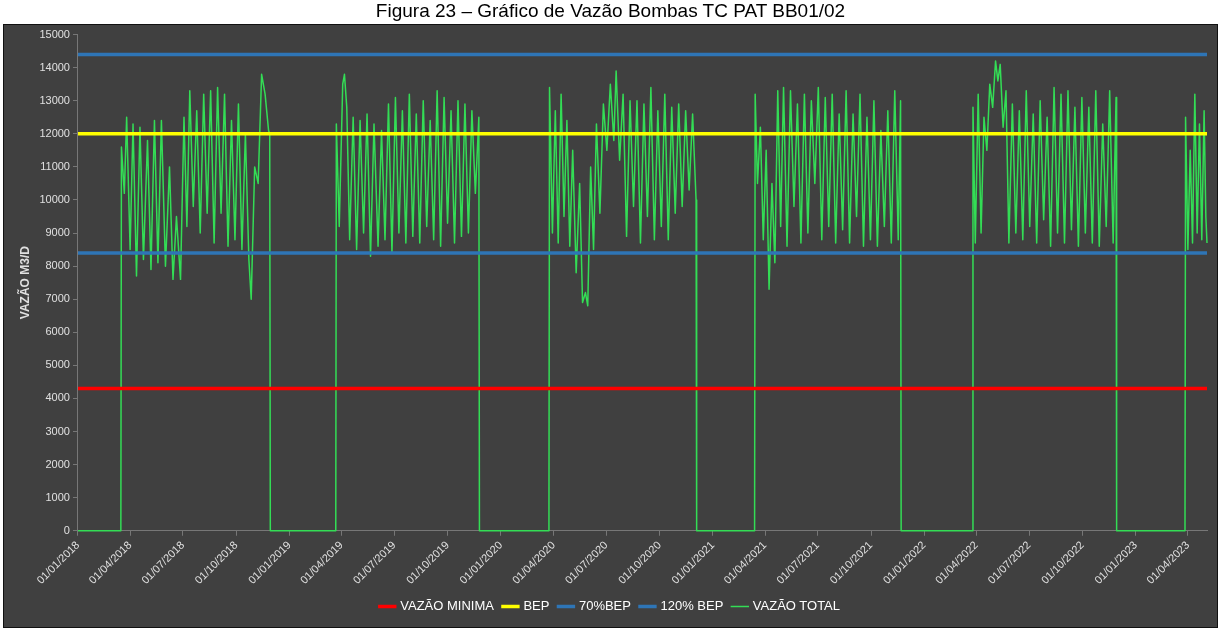 The width and height of the screenshot is (1221, 630). What do you see at coordinates (54, 66) in the screenshot?
I see `y-tick-label: 14000` at bounding box center [54, 66].